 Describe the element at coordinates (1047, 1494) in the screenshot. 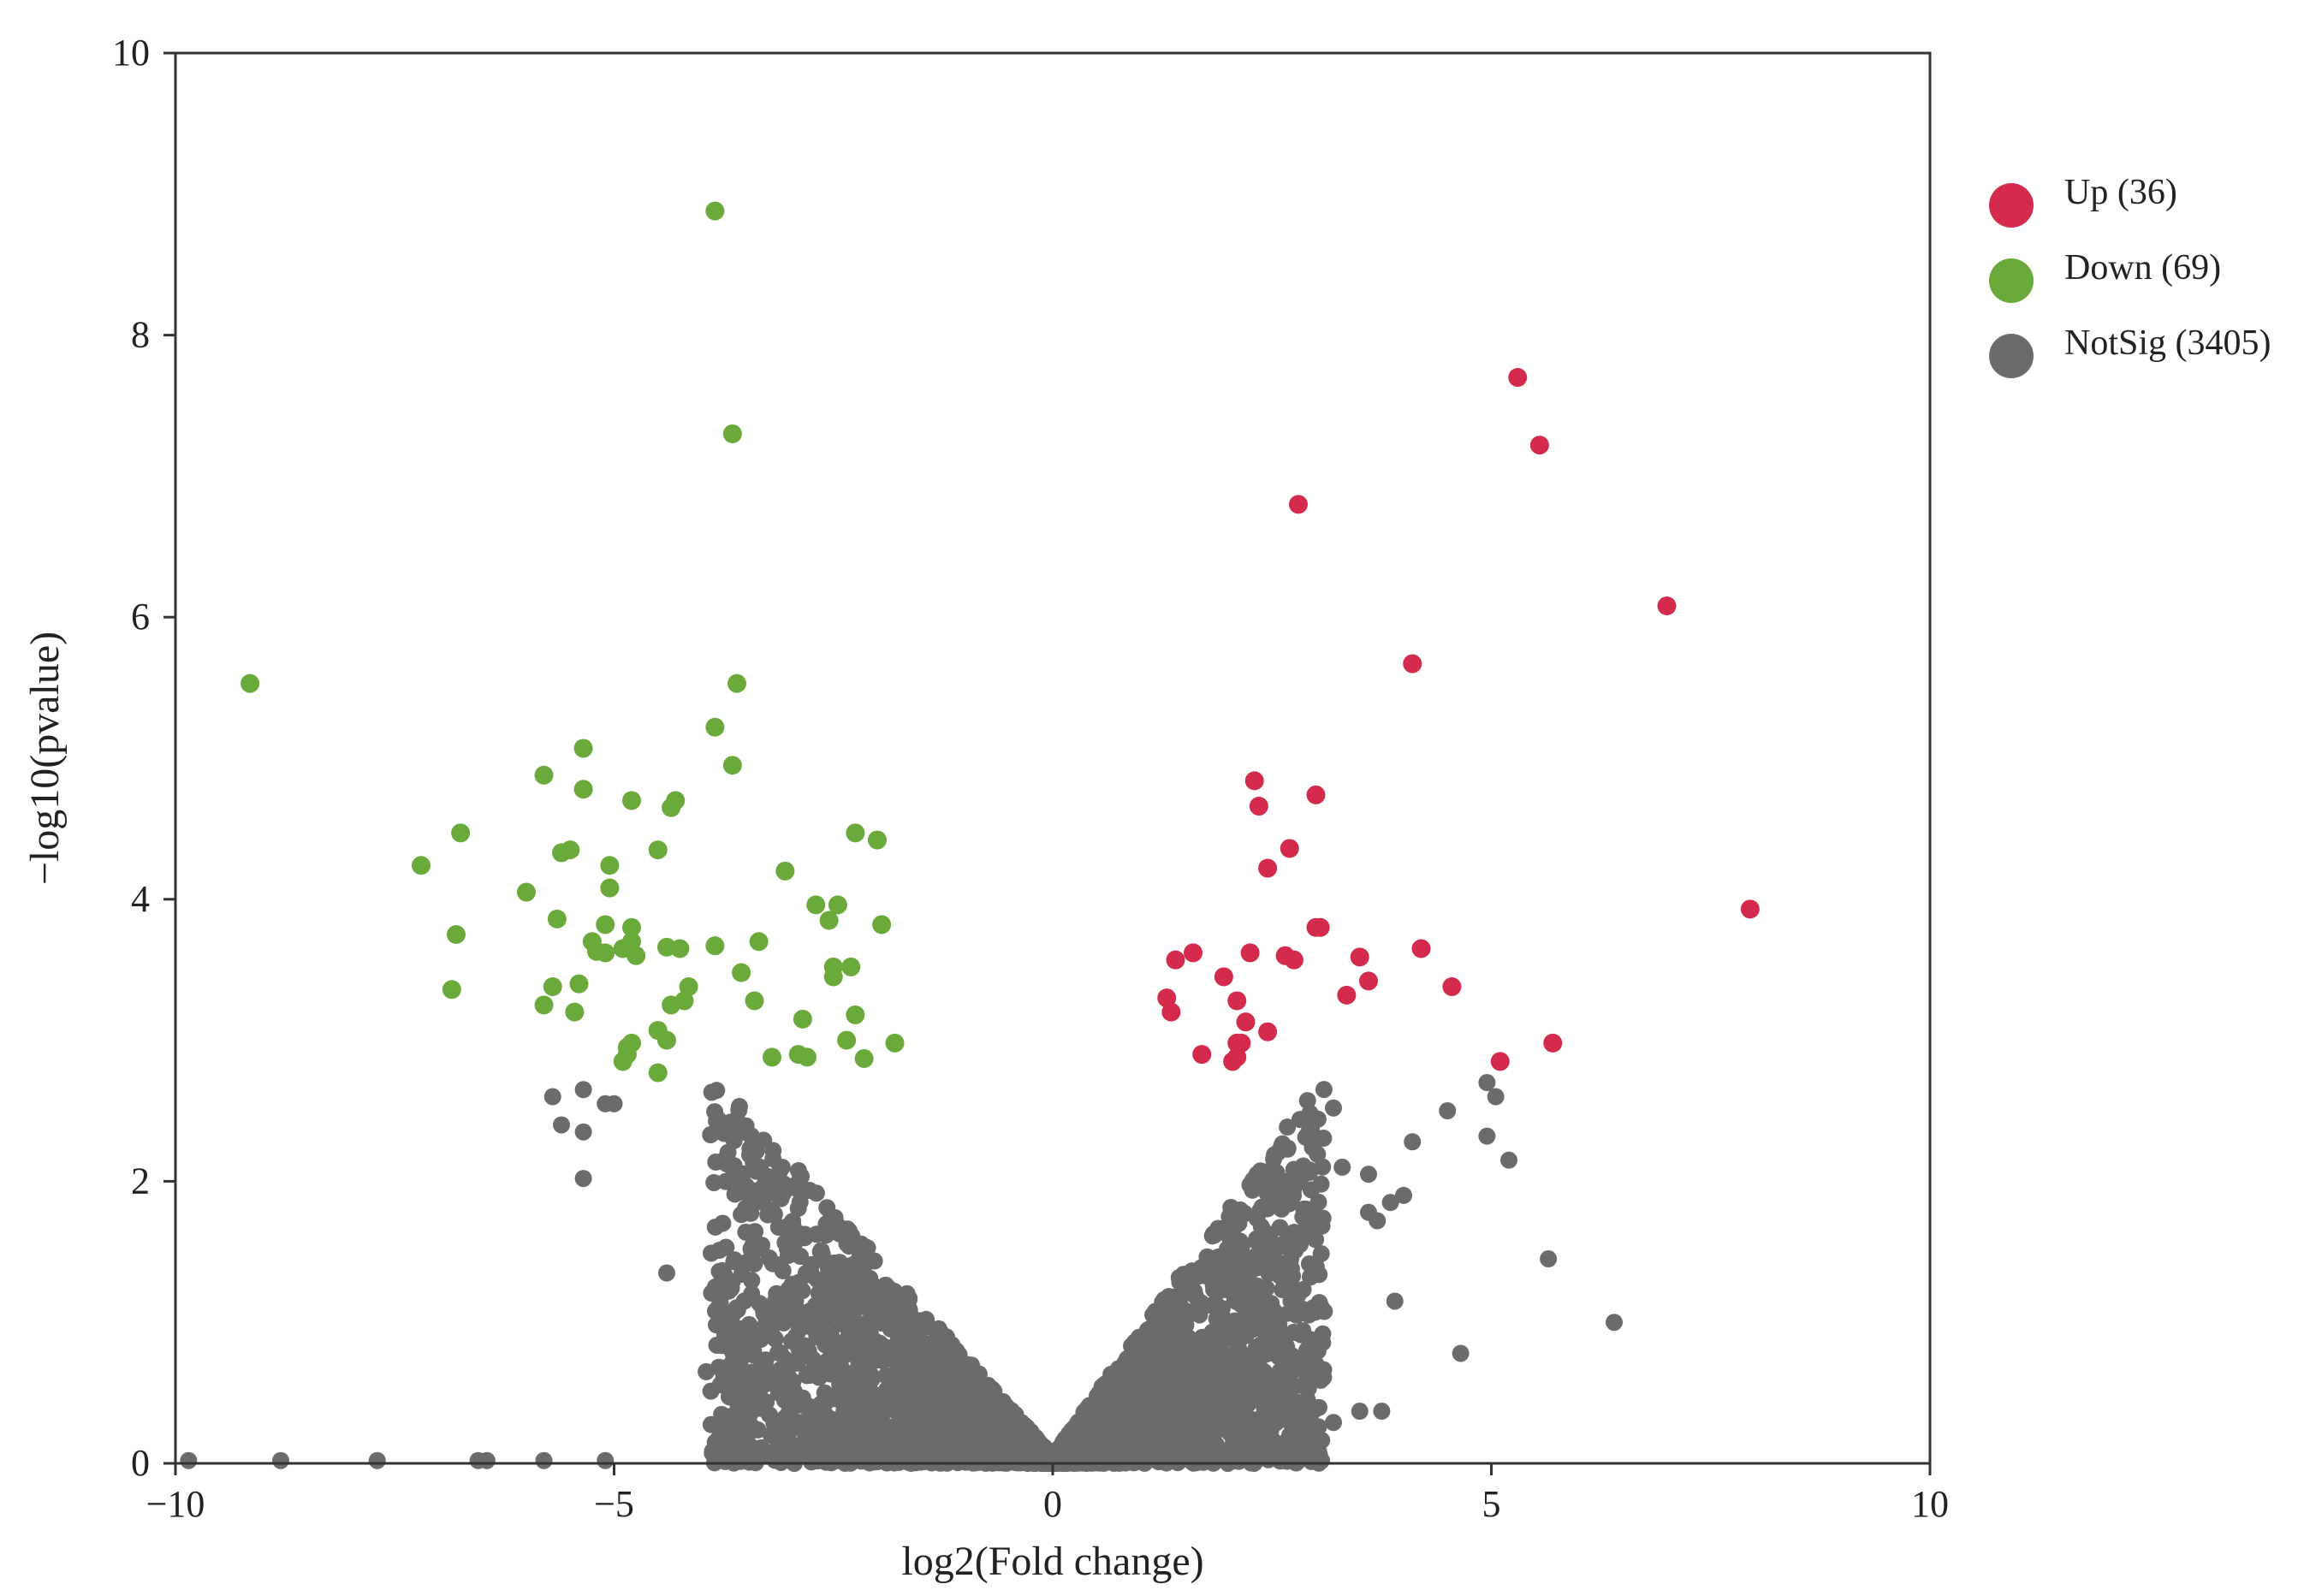

I see `x-axis: −10 −5 0 5 10` at that location.